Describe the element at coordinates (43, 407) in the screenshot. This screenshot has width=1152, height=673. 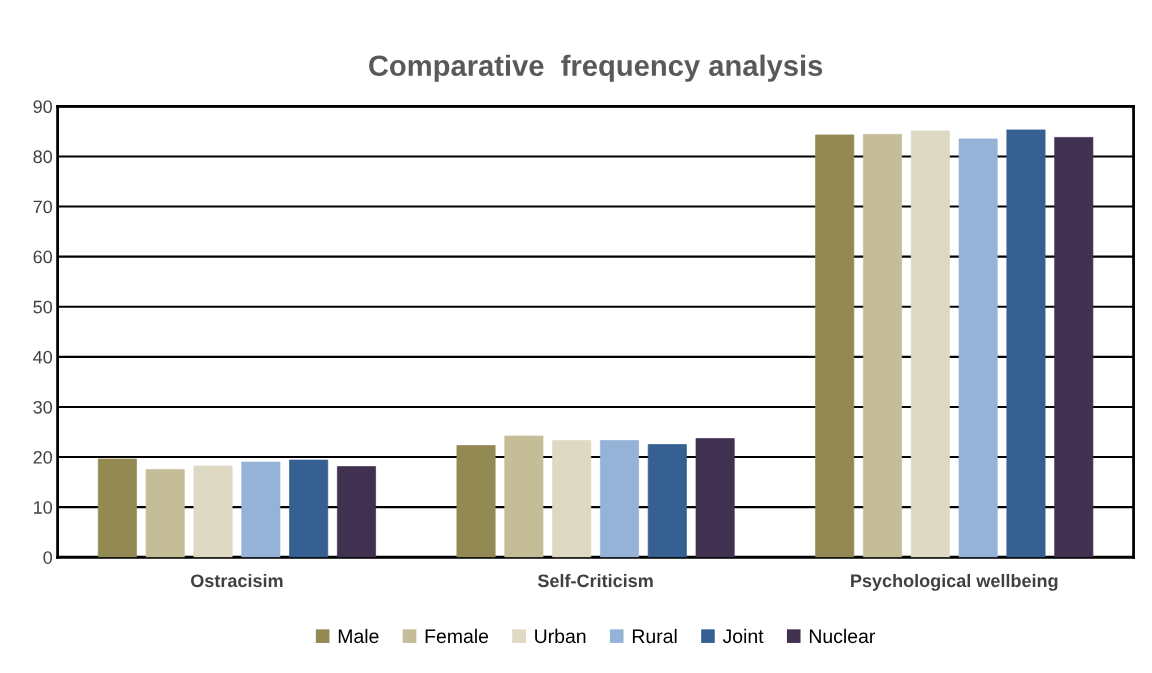
I see `y-tick-label: 30` at that location.